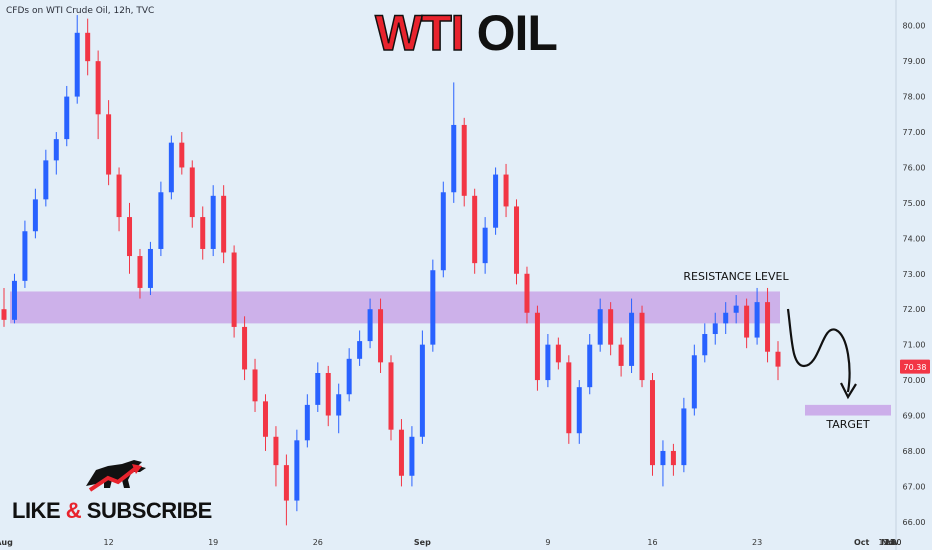 The image size is (932, 550). What do you see at coordinates (395, 307) in the screenshot?
I see `resistance-zone` at bounding box center [395, 307].